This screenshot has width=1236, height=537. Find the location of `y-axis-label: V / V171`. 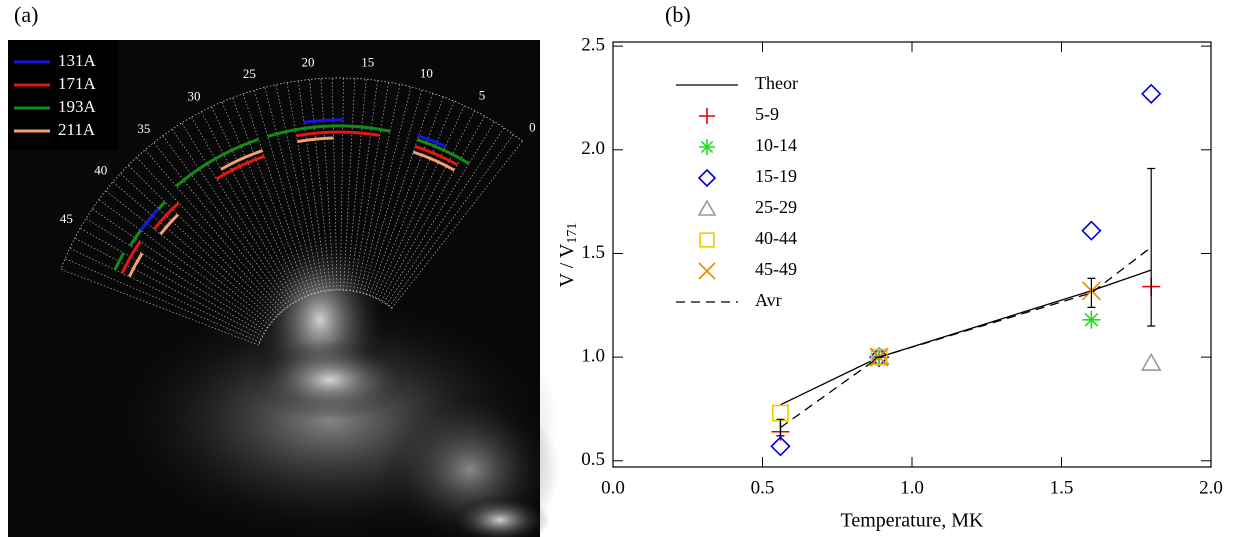

y-axis-label: V / V171 is located at coordinates (568, 255).